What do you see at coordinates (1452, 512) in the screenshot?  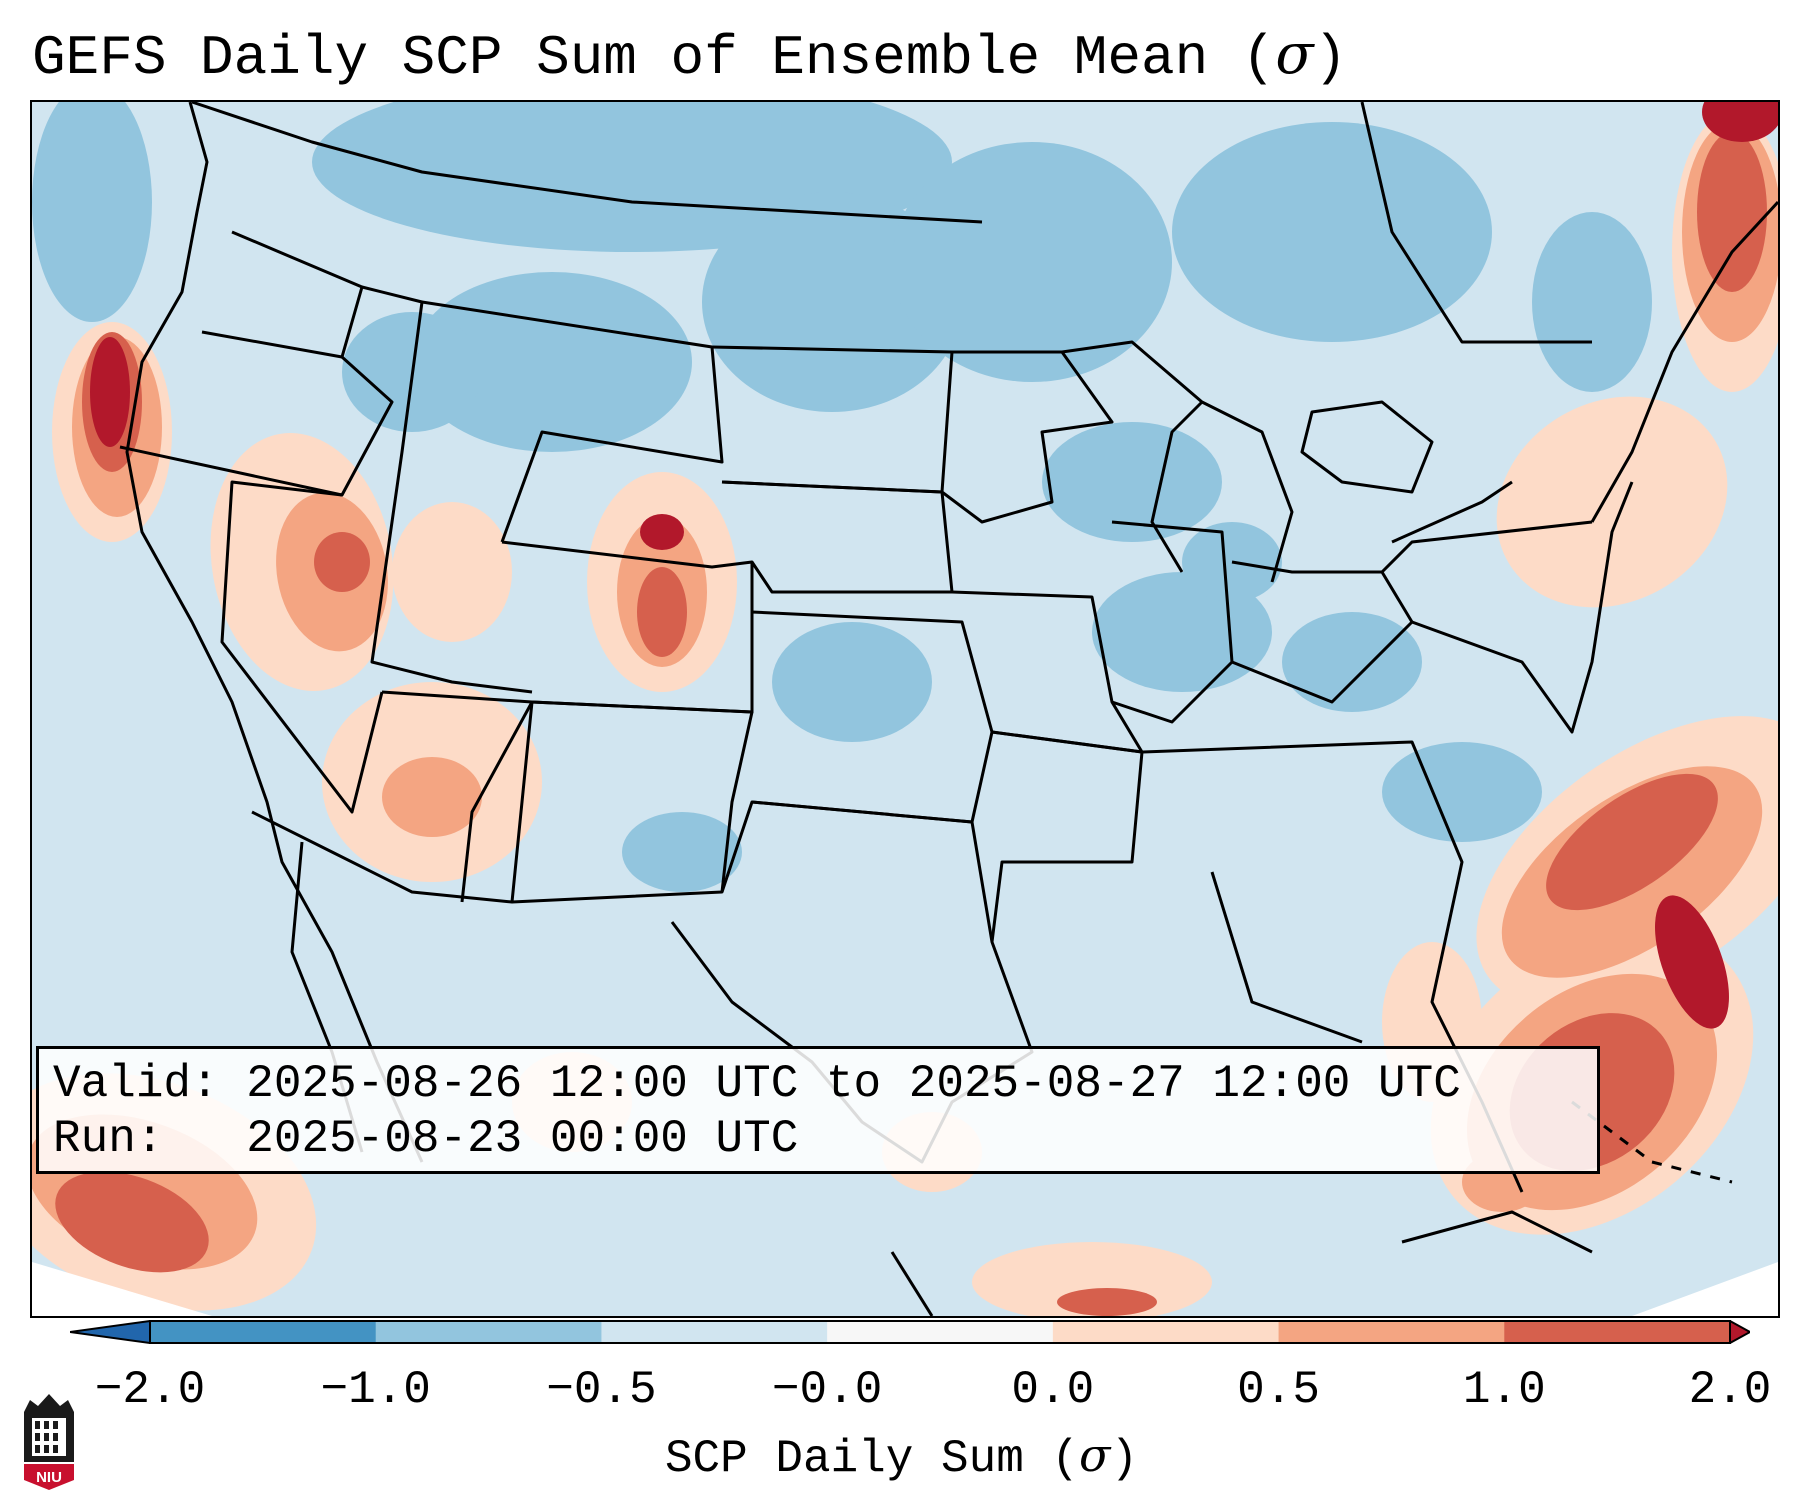 I see `lake-erie-outline` at bounding box center [1452, 512].